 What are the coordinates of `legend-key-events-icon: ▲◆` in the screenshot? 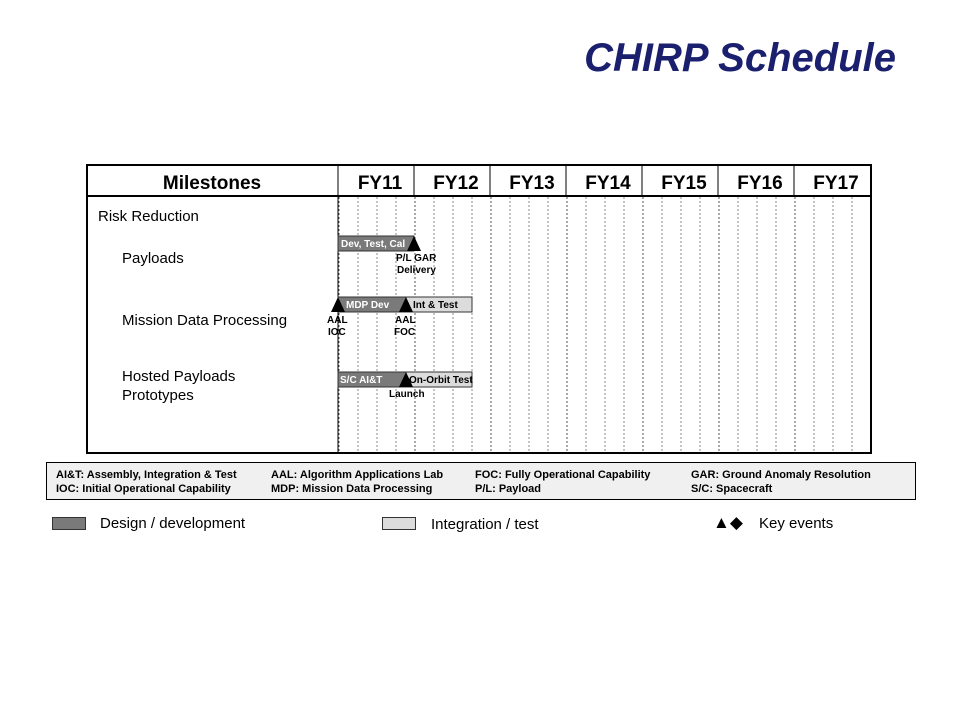 It's located at (728, 522).